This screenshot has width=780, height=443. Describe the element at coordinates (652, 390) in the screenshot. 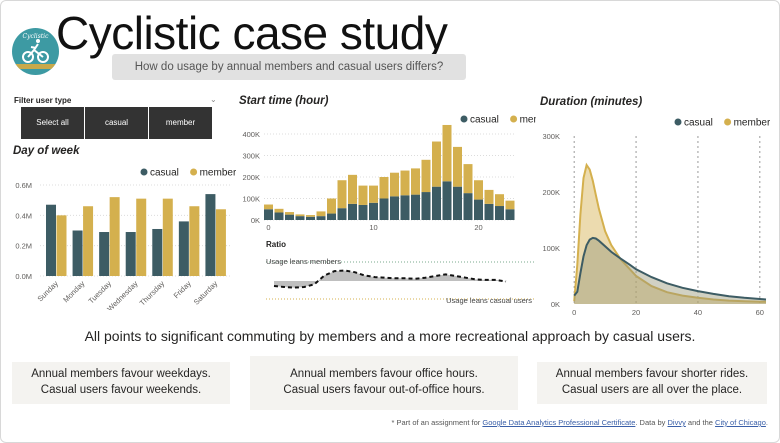

I see `insight-line: Casual users are all over the place.` at that location.